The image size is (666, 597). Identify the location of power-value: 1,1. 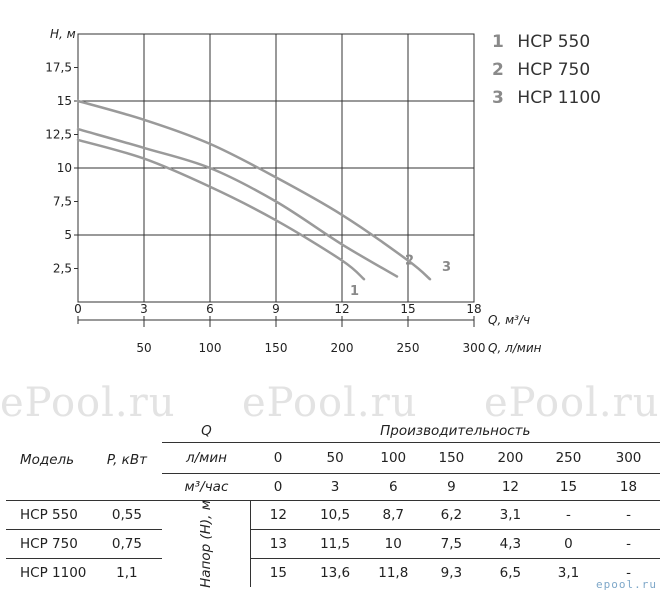
(127, 572).